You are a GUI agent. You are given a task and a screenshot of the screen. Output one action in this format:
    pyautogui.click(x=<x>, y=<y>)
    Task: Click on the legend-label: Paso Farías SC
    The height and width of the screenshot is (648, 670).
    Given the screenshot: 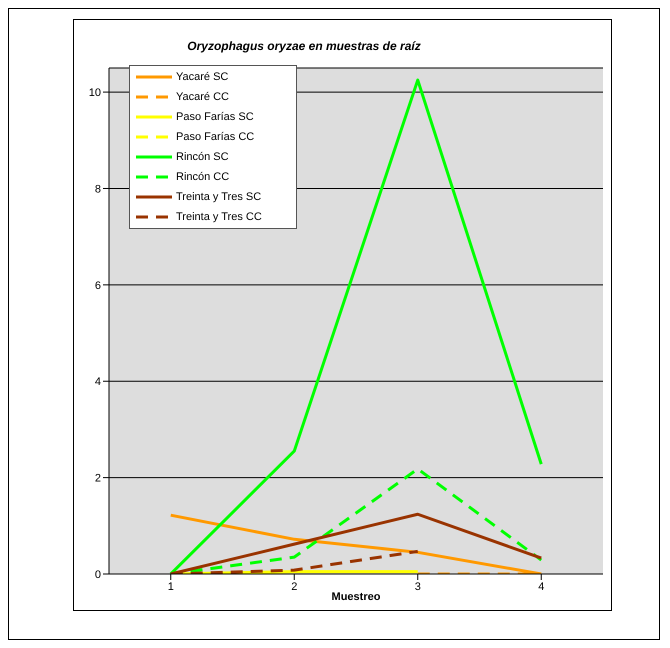 What is the action you would take?
    pyautogui.click(x=215, y=117)
    